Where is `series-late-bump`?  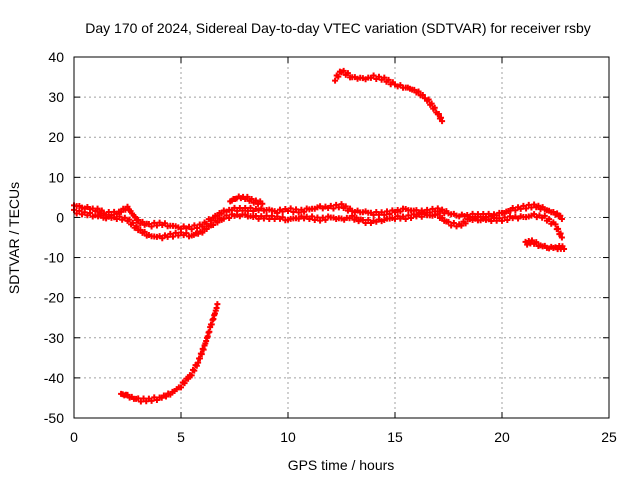 series-late-bump is located at coordinates (246, 200).